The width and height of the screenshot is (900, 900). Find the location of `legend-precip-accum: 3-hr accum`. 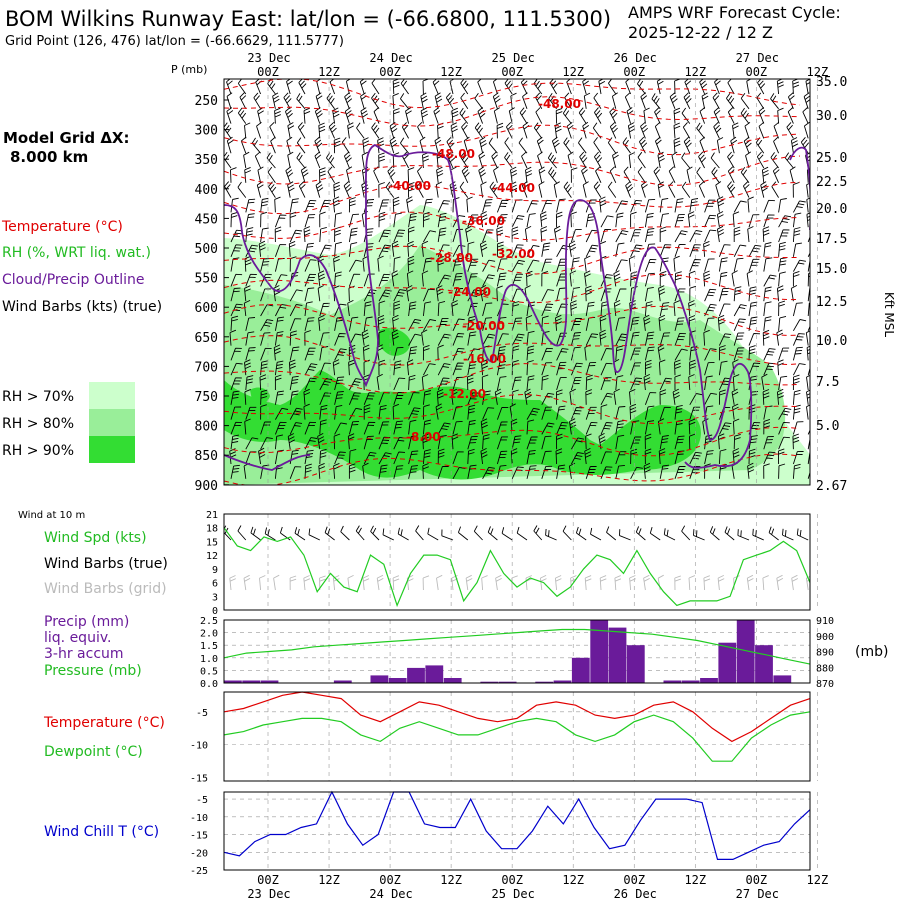

legend-precip-accum: 3-hr accum is located at coordinates (84, 654).